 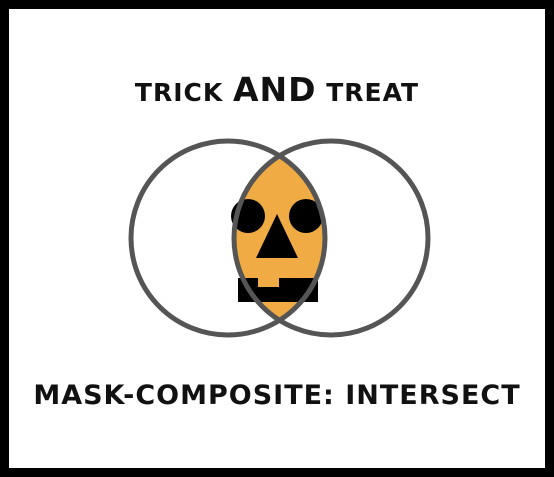 What do you see at coordinates (274, 89) in the screenshot?
I see `title-and: AND` at bounding box center [274, 89].